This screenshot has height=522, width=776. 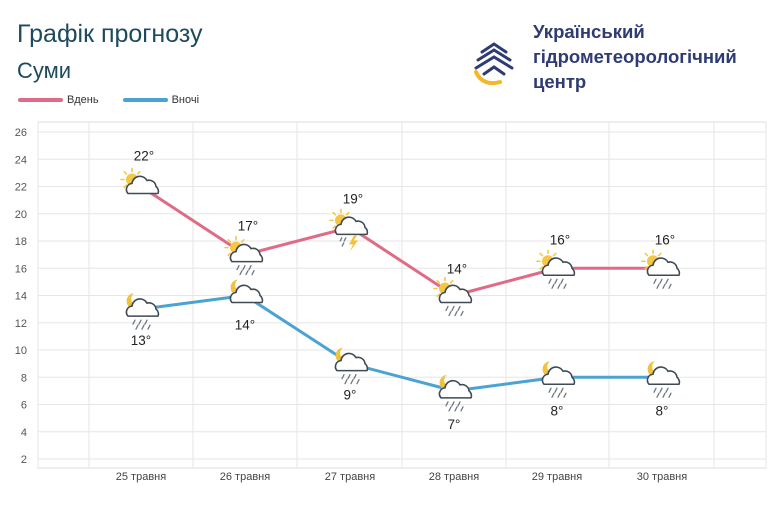 What do you see at coordinates (40, 100) in the screenshot?
I see `legend-swatch-day` at bounding box center [40, 100].